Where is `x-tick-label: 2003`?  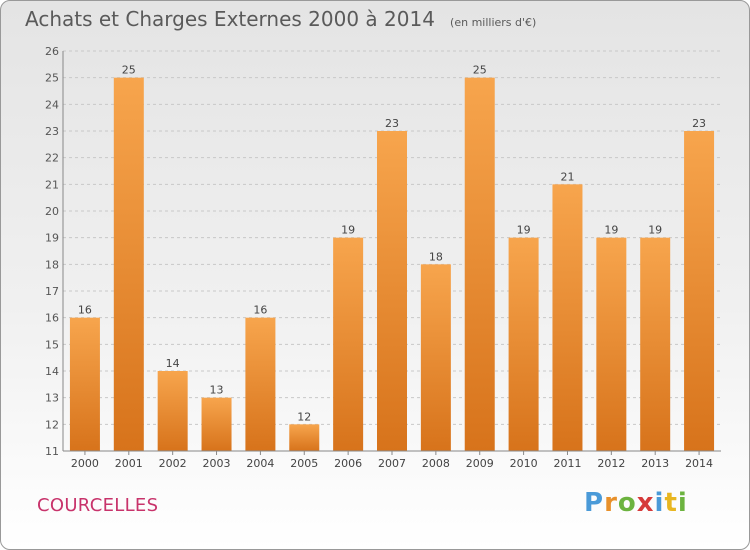 x-tick-label: 2003 is located at coordinates (217, 463).